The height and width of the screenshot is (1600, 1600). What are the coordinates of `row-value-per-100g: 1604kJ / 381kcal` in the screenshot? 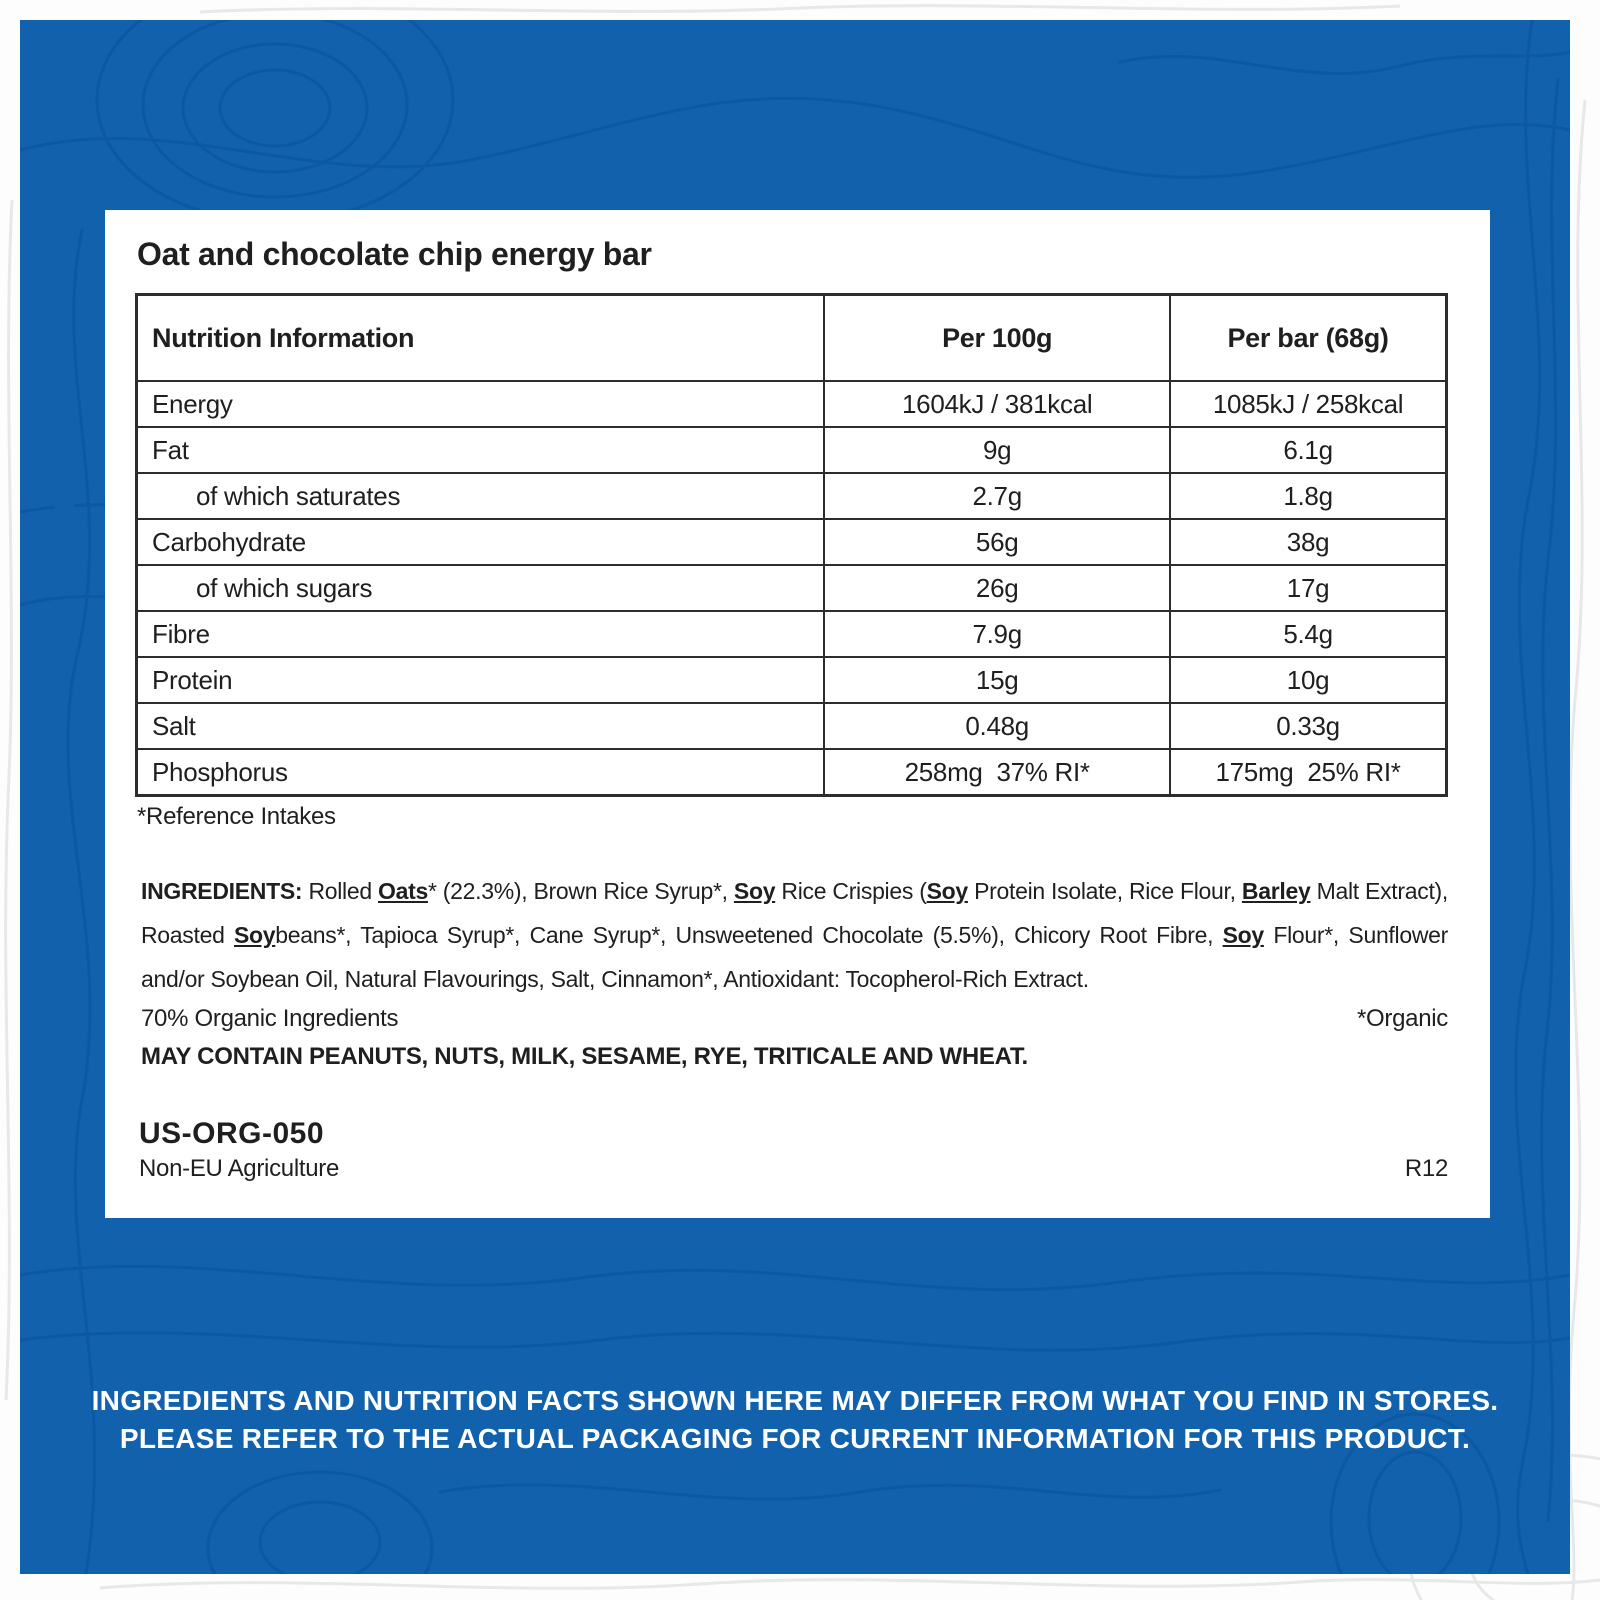 It's located at (997, 404).